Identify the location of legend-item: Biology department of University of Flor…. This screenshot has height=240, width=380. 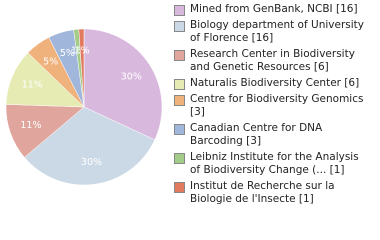
(272, 32).